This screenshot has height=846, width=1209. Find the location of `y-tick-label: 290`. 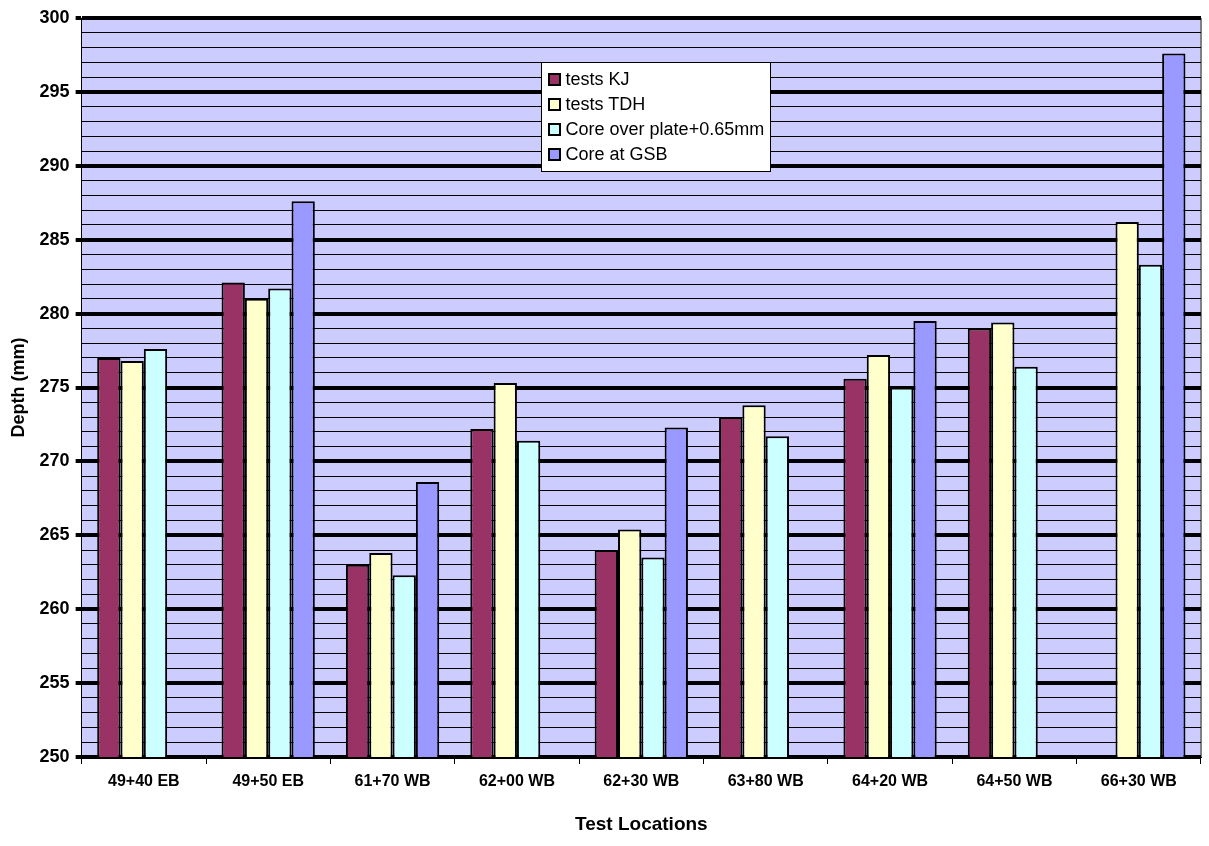

y-tick-label: 290 is located at coordinates (54, 164).